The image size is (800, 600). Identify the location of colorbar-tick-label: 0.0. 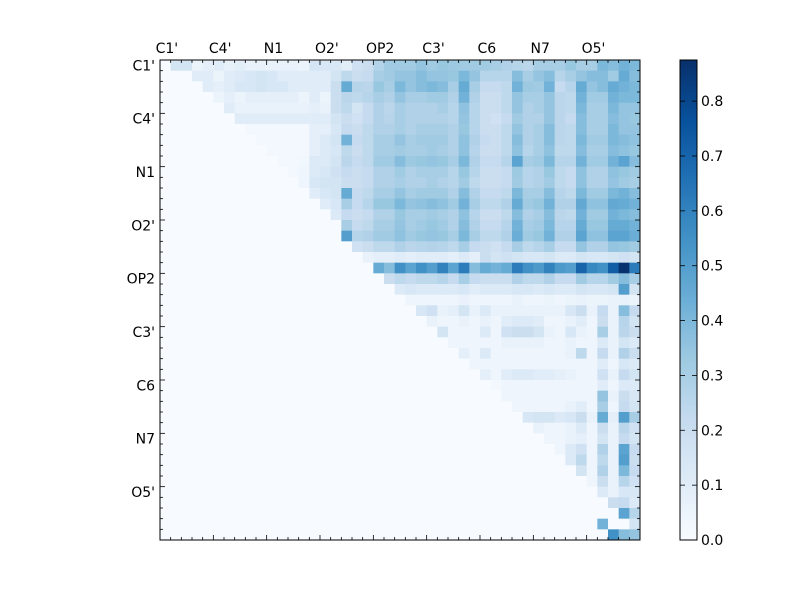
(712, 541).